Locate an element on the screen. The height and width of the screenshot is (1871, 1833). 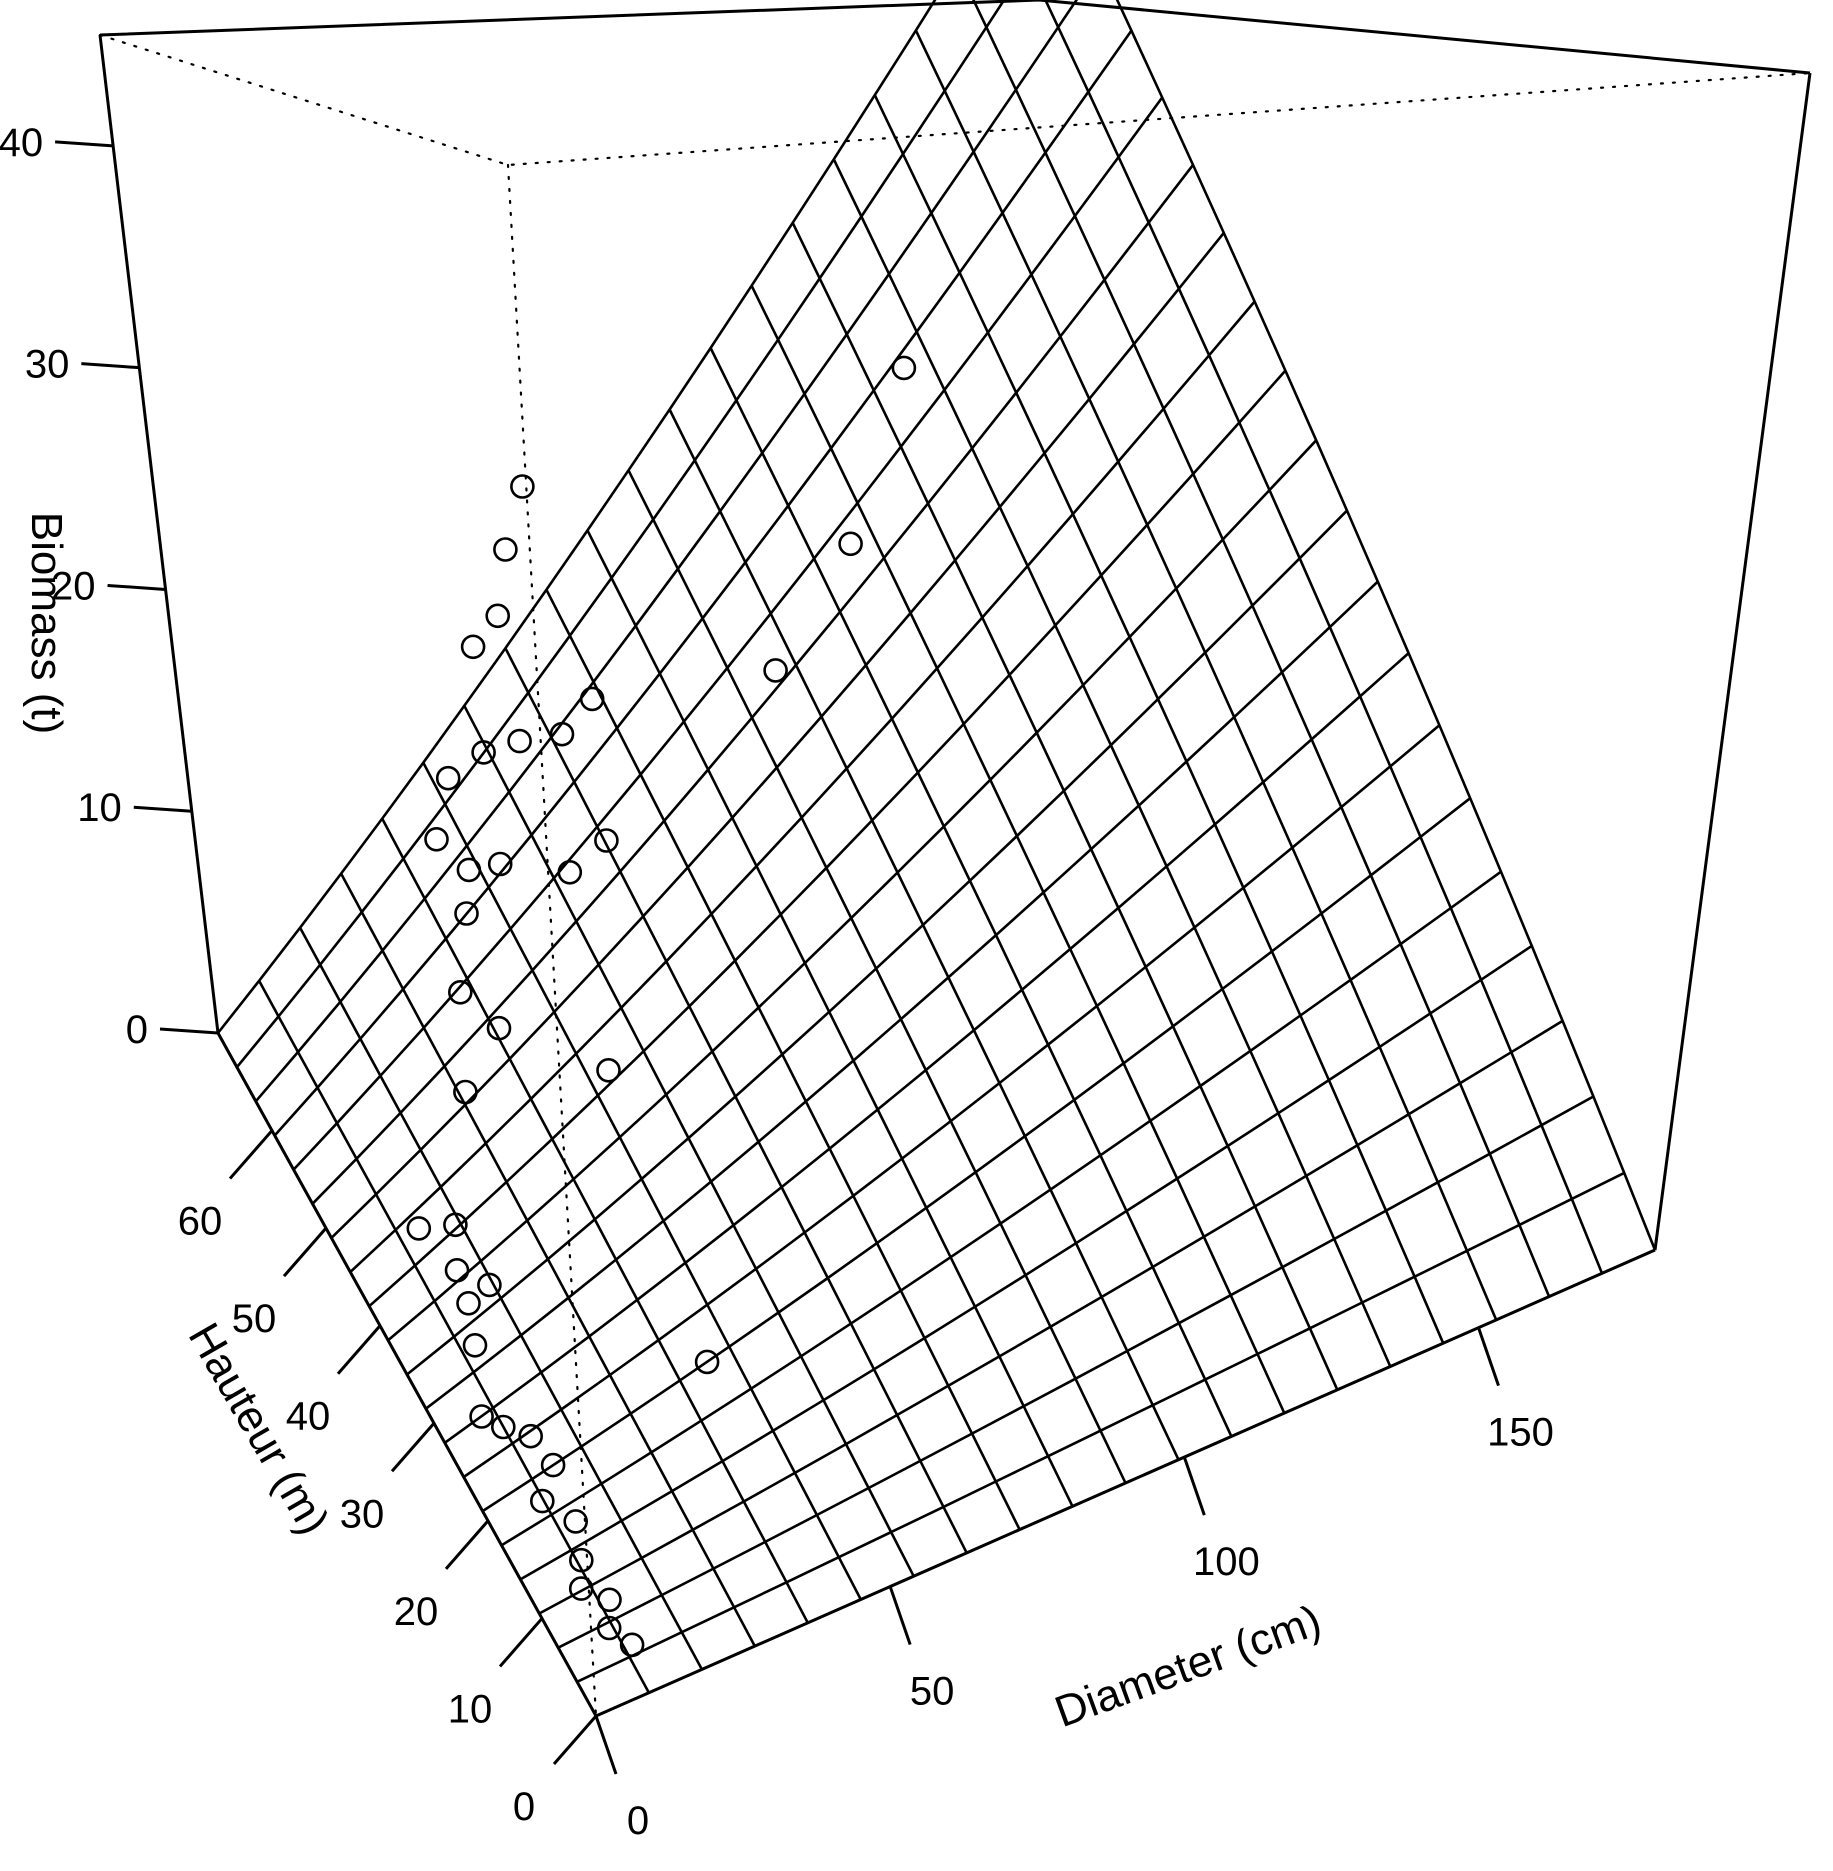
diameter-axis-title: Diameter (cm) is located at coordinates (1188, 1666).